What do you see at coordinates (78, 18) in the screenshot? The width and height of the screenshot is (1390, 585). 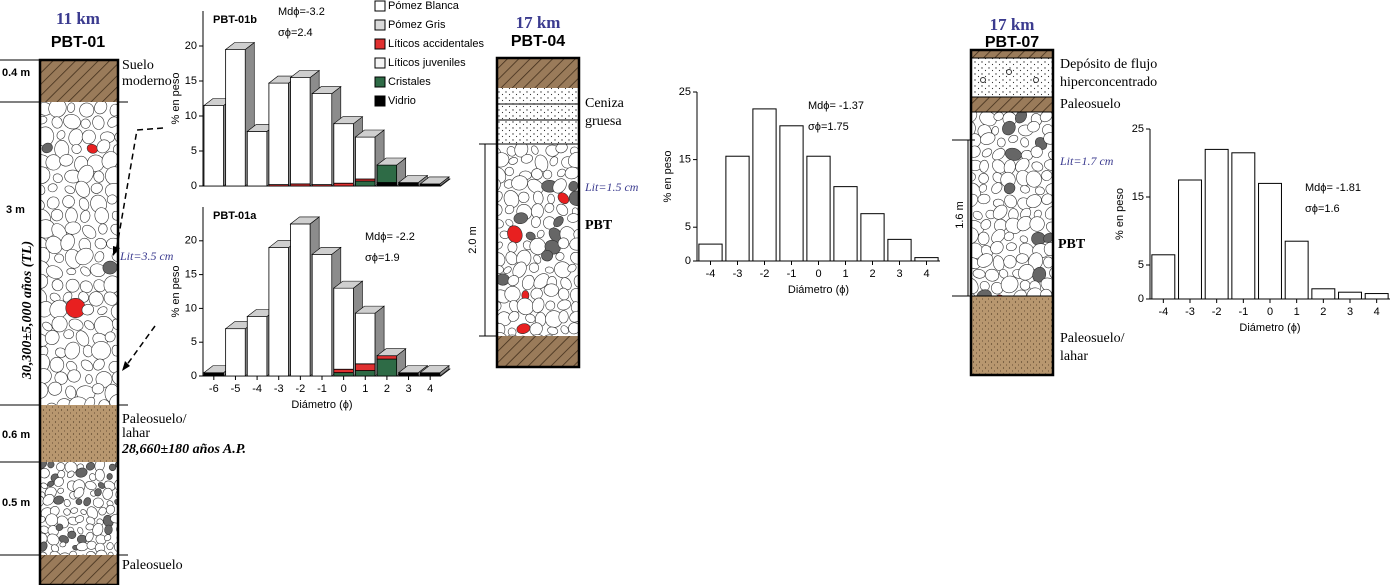 I see `distance: 11 km` at bounding box center [78, 18].